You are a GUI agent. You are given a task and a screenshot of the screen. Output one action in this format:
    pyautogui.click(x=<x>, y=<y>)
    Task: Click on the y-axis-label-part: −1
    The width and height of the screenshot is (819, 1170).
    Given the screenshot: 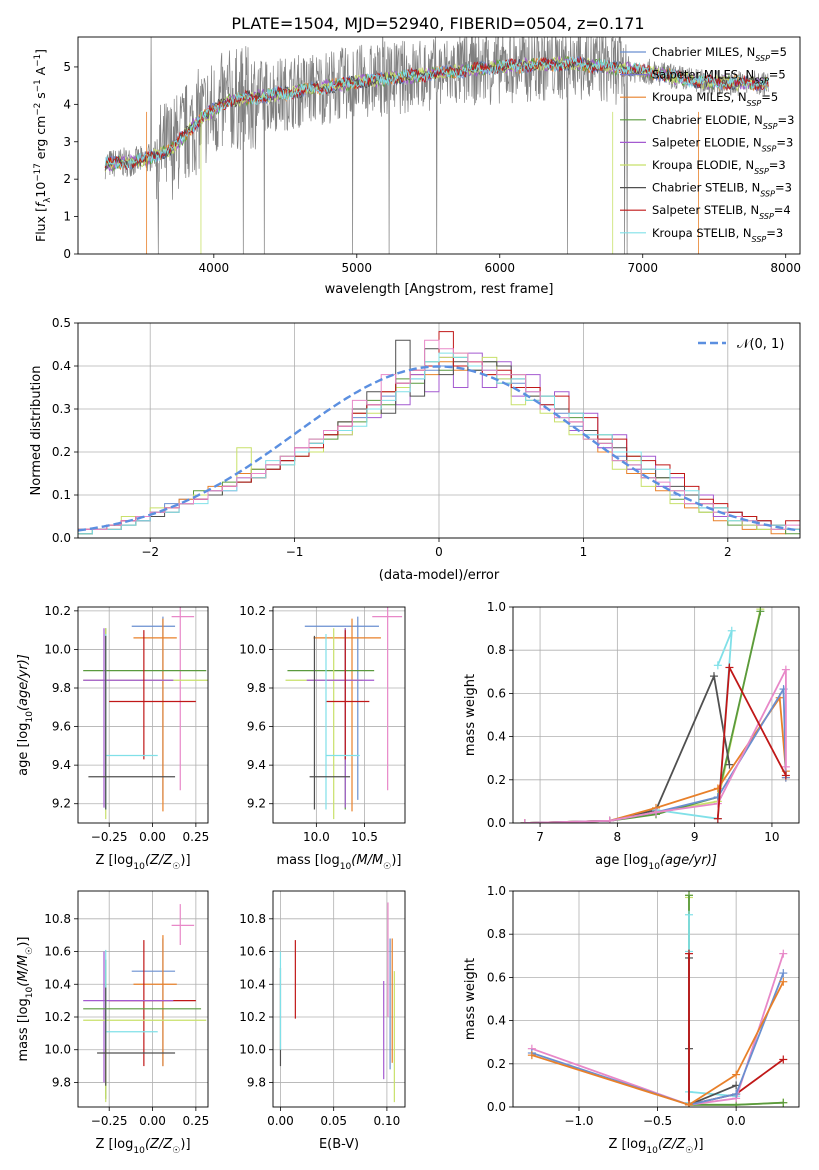 What is the action you would take?
    pyautogui.click(x=38, y=60)
    